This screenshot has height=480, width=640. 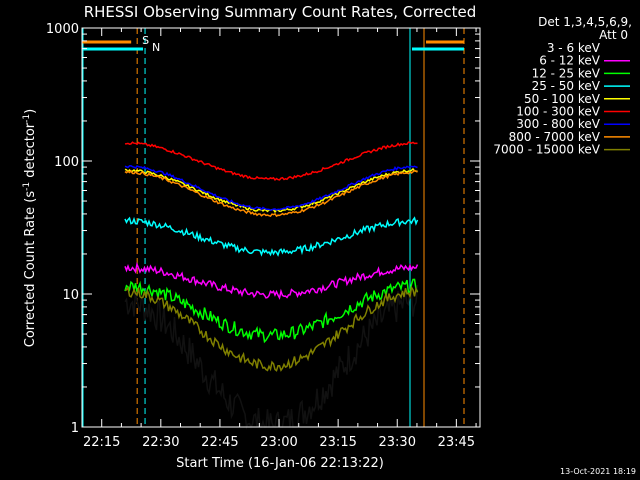 What do you see at coordinates (566, 86) in the screenshot?
I see `legend-label-4: 25 - 50 keV` at bounding box center [566, 86].